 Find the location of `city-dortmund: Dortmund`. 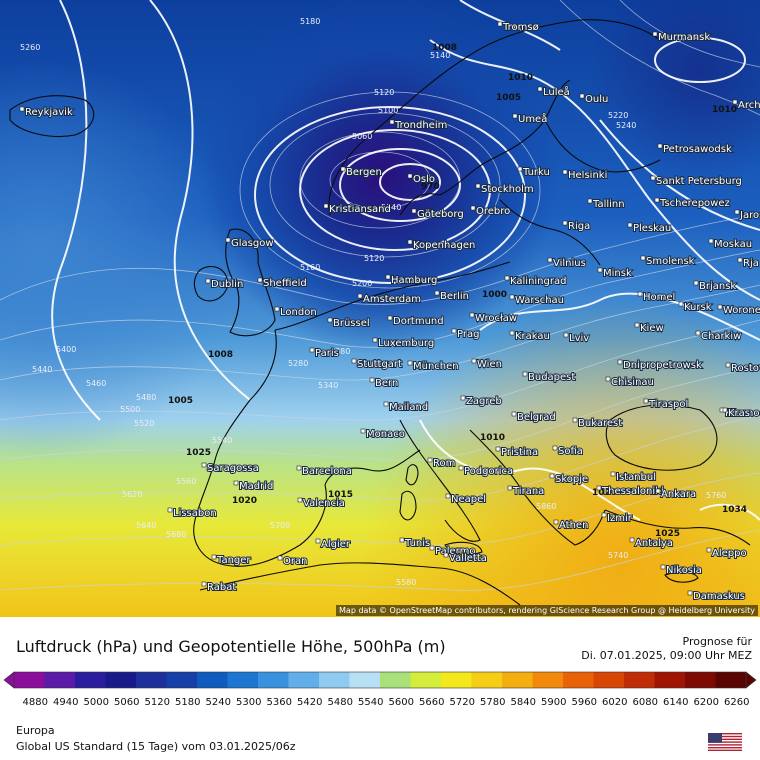

city-dortmund: Dortmund is located at coordinates (416, 321).